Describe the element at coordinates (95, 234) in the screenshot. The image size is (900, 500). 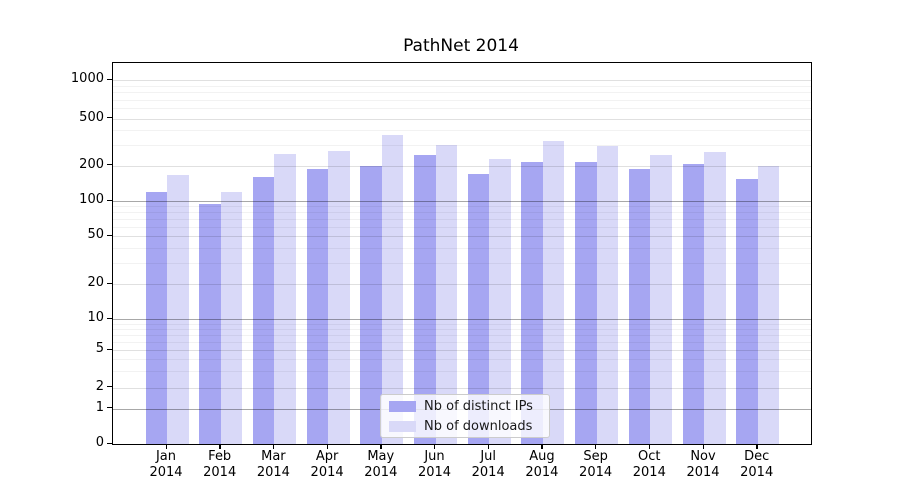
I see `y-tick-label-50: 50` at that location.